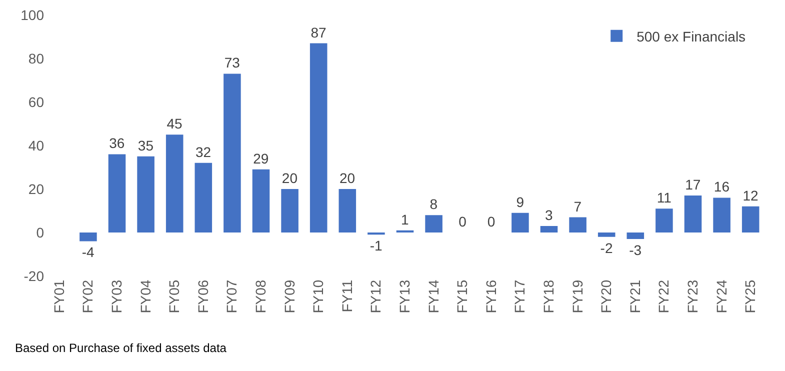  What do you see at coordinates (693, 184) in the screenshot?
I see `data-label: 17` at bounding box center [693, 184].